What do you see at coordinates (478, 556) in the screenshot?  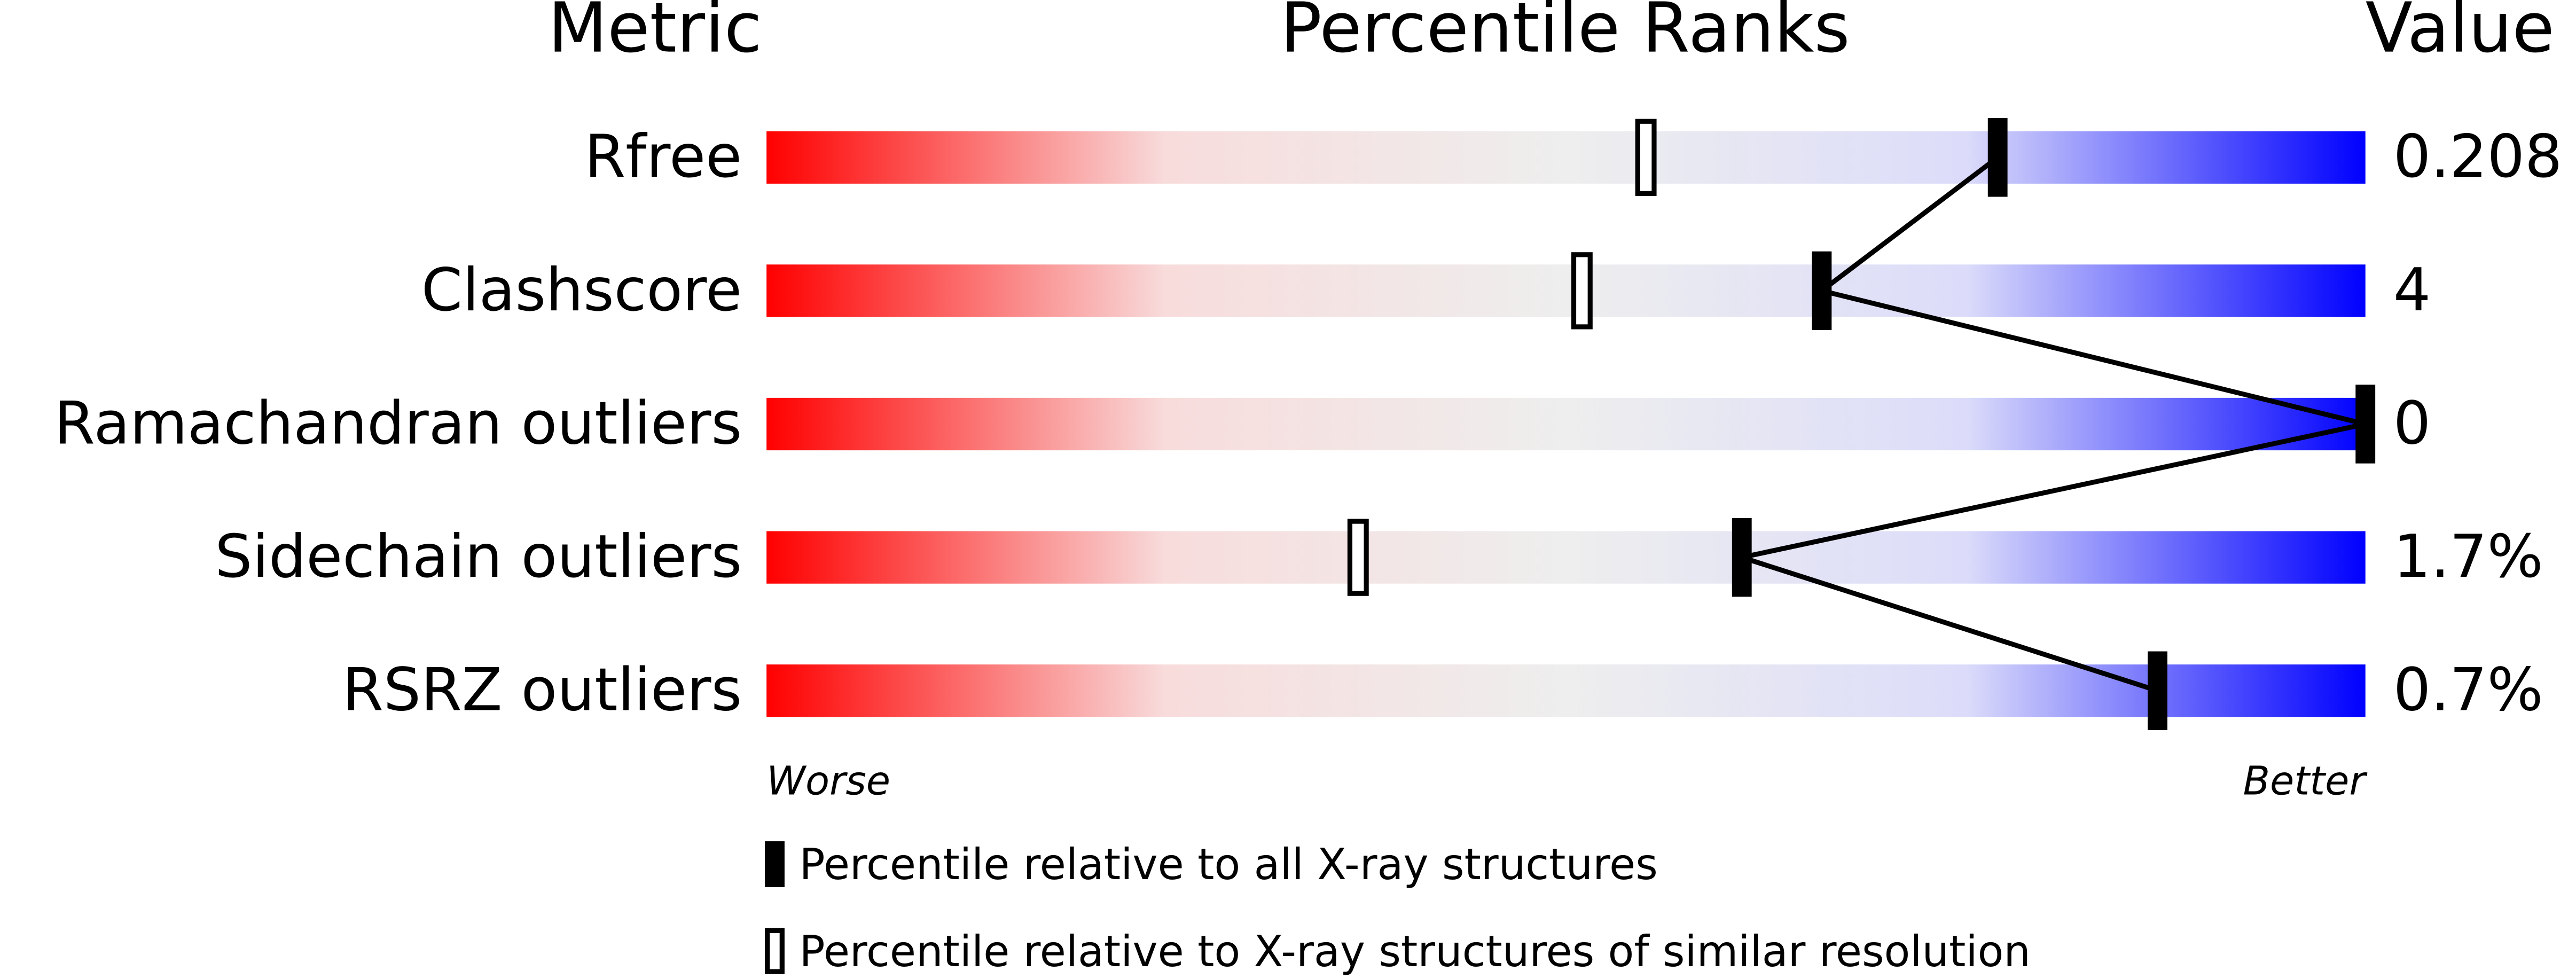 I see `metric-label: Sidechain outliers` at bounding box center [478, 556].